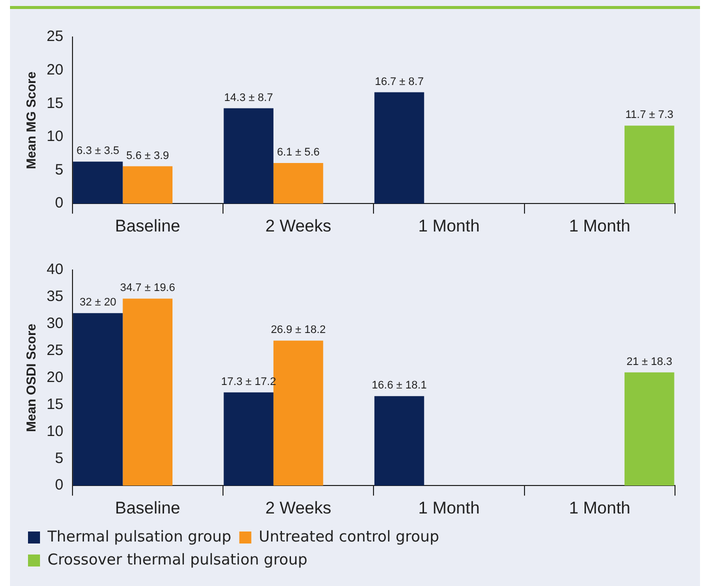  Describe the element at coordinates (649, 115) in the screenshot. I see `data-label: 11.7 ± 7.3` at that location.